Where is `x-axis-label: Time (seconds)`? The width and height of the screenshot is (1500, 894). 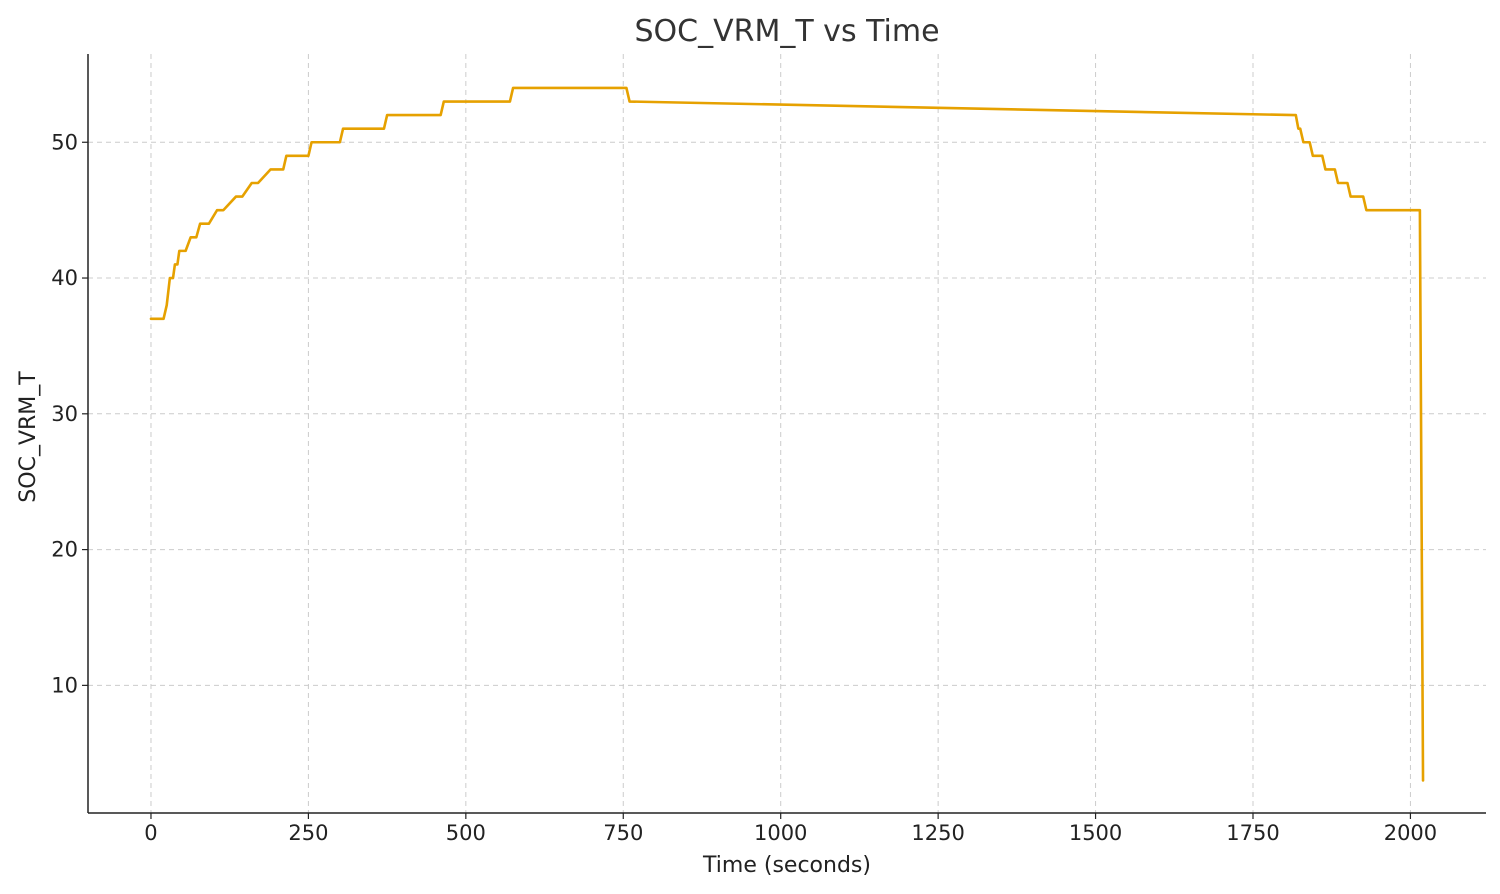 x-axis-label: Time (seconds) is located at coordinates (786, 865).